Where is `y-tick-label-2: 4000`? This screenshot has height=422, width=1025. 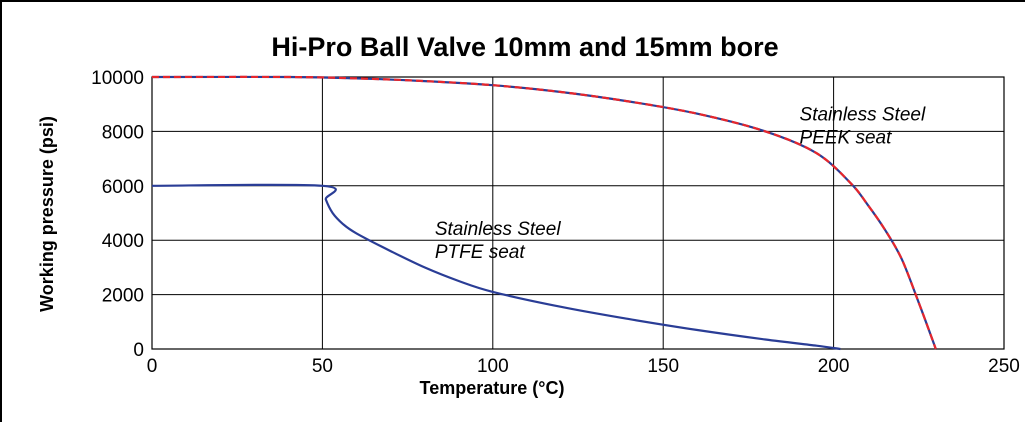 y-tick-label-2: 4000 is located at coordinates (123, 241).